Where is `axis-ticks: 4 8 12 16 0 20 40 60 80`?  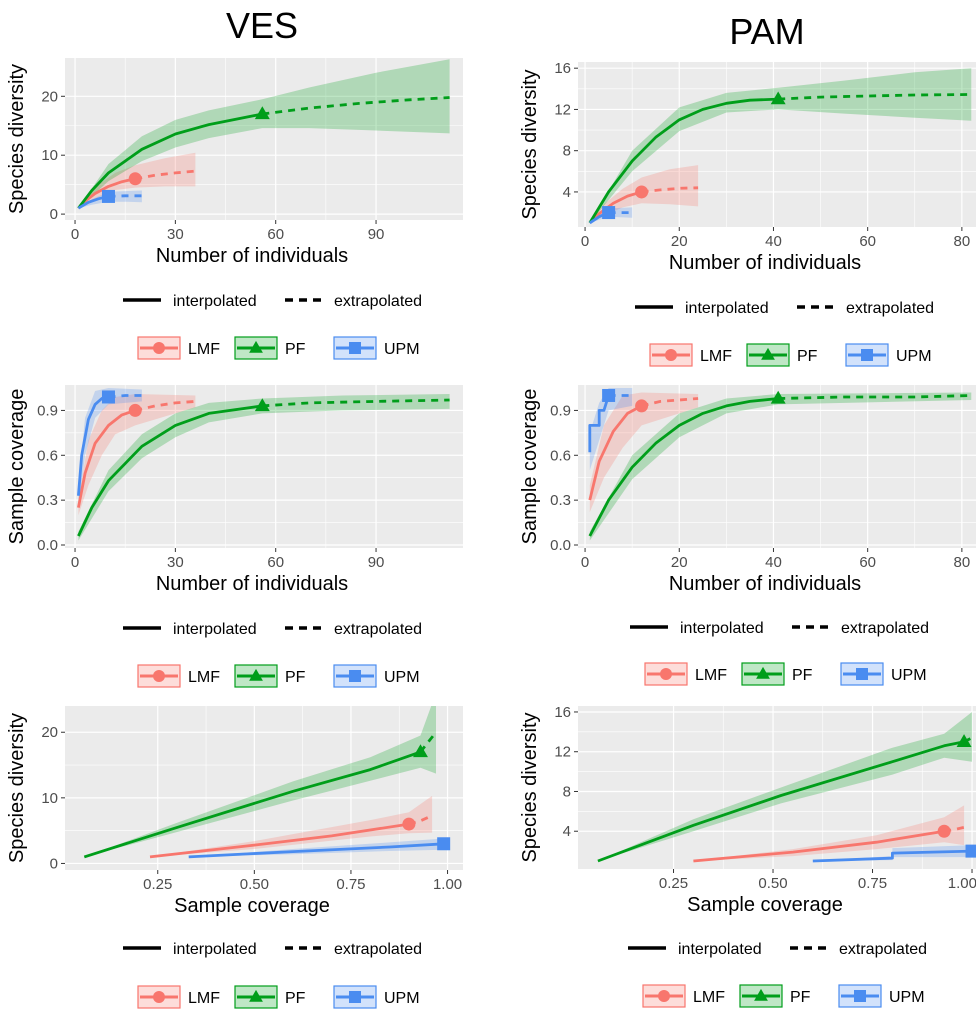
axis-ticks: 4 8 12 16 0 20 40 60 80 is located at coordinates (762, 155).